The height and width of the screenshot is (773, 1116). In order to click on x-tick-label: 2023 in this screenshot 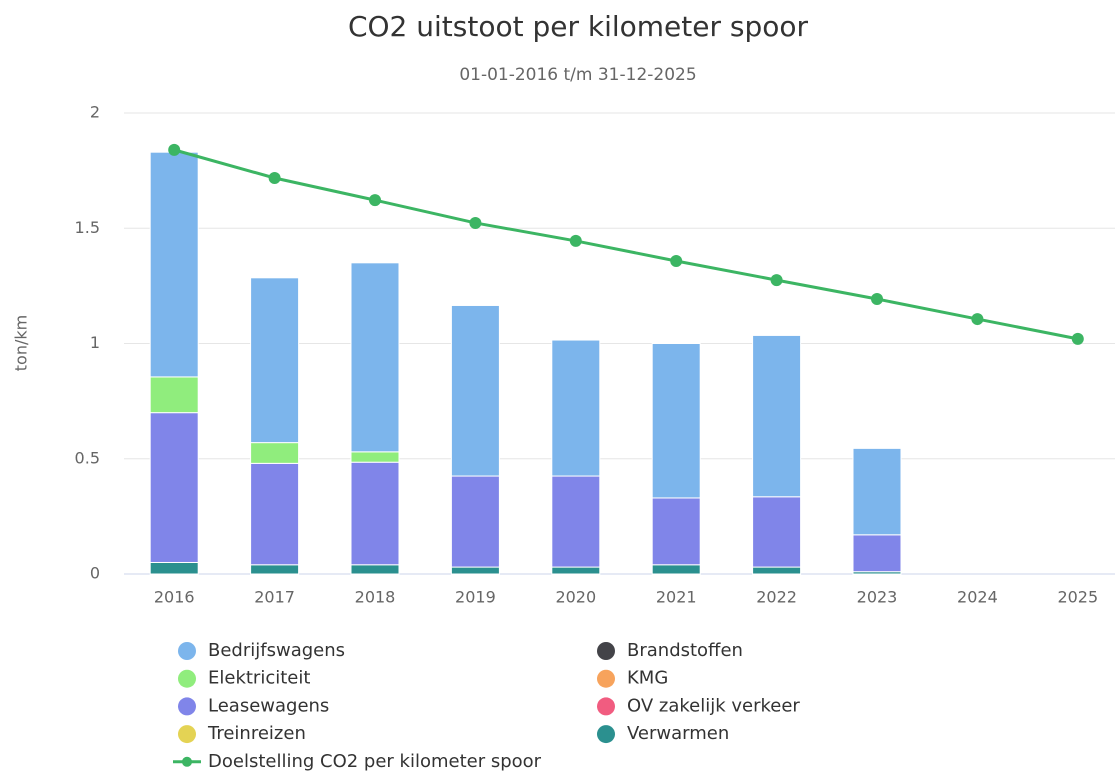, I will do `click(877, 597)`.